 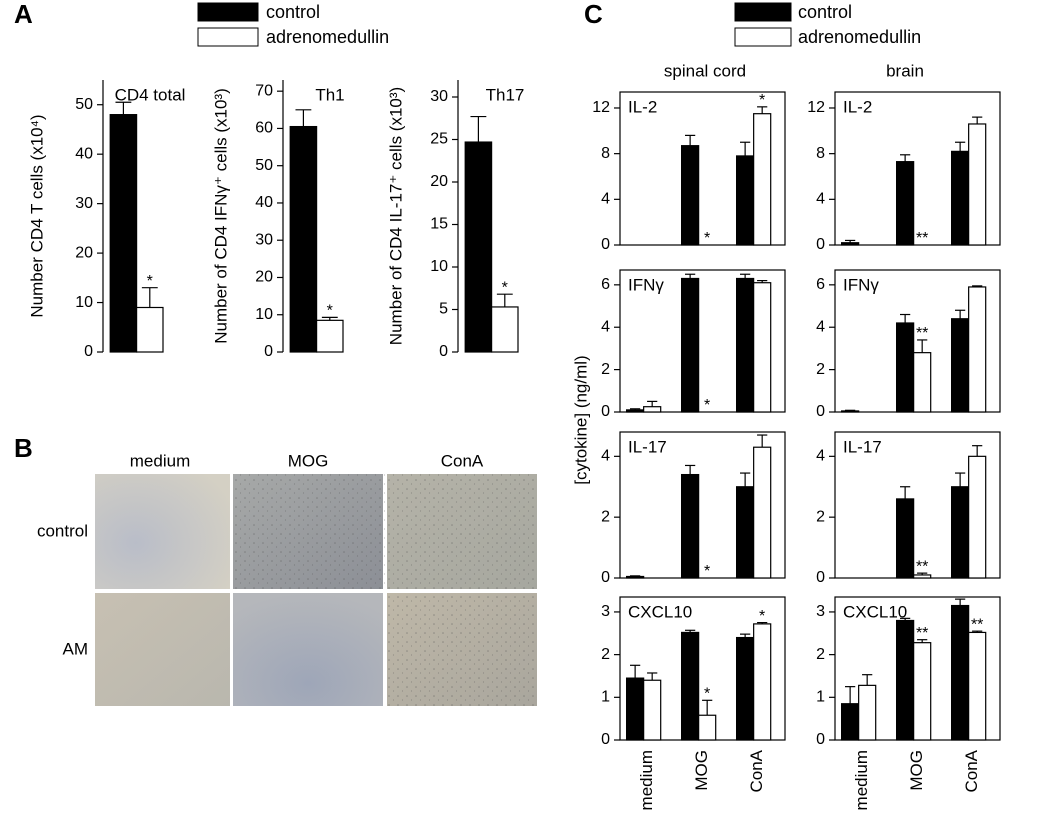 I want to click on y-tick-label: 5, so click(x=443, y=309).